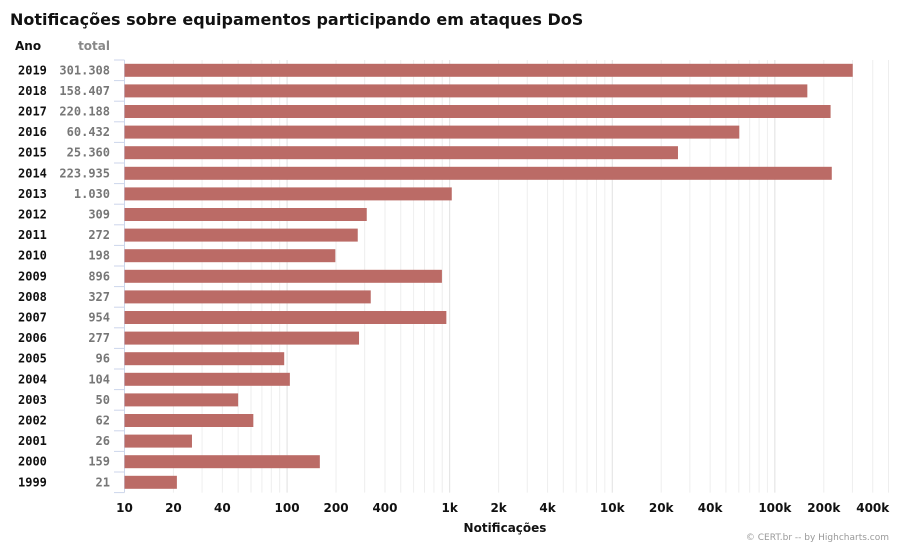 This screenshot has width=900, height=550. Describe the element at coordinates (283, 276) in the screenshot. I see `bar-2009` at that location.